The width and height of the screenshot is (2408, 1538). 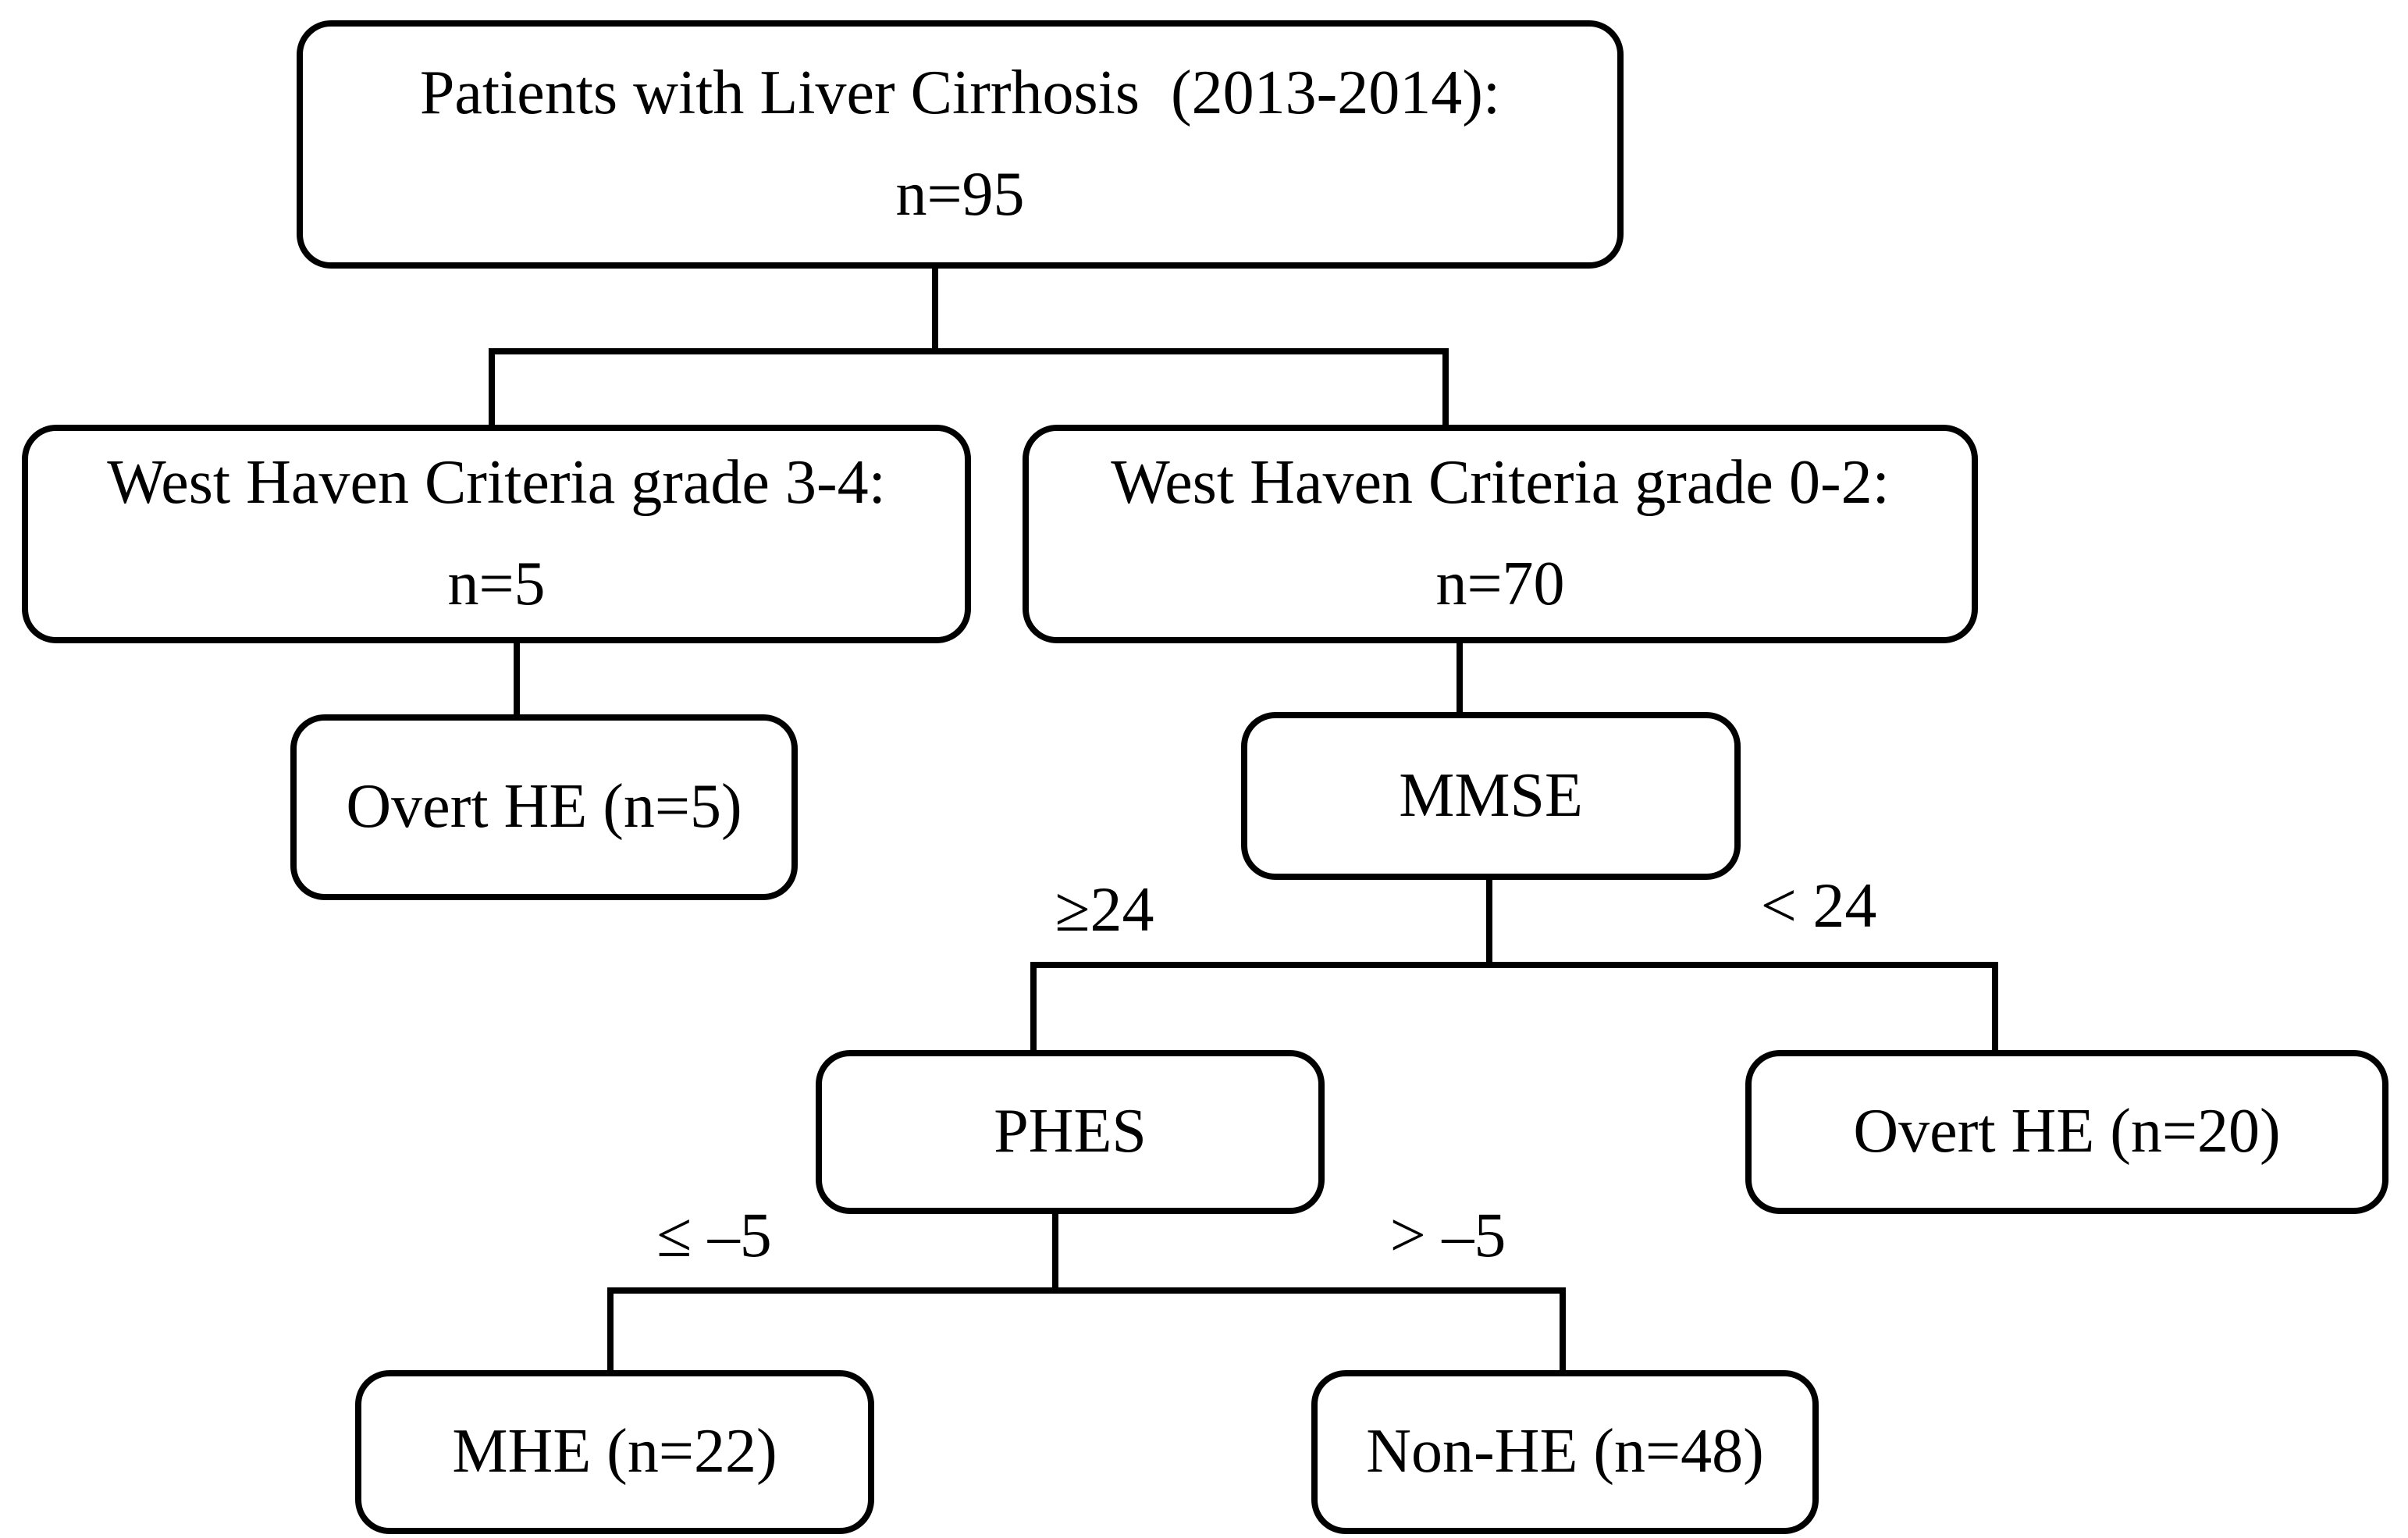 I want to click on connector-split3-right-drop, so click(x=1563, y=1330).